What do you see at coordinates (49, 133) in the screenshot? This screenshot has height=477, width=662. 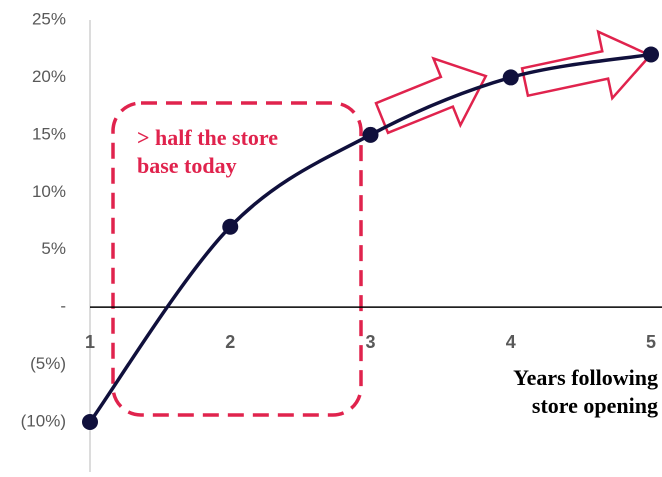 I see `y-tick-label: 15%` at bounding box center [49, 133].